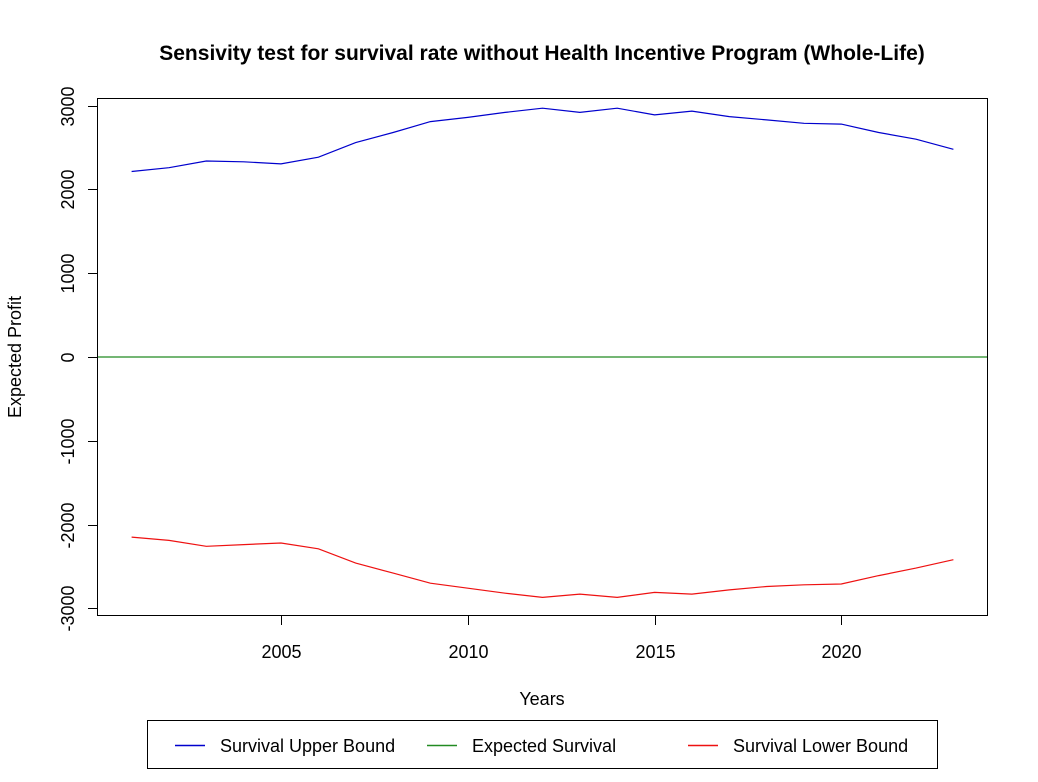 The height and width of the screenshot is (782, 1038). Describe the element at coordinates (541, 699) in the screenshot. I see `x-axis-label: Years` at that location.